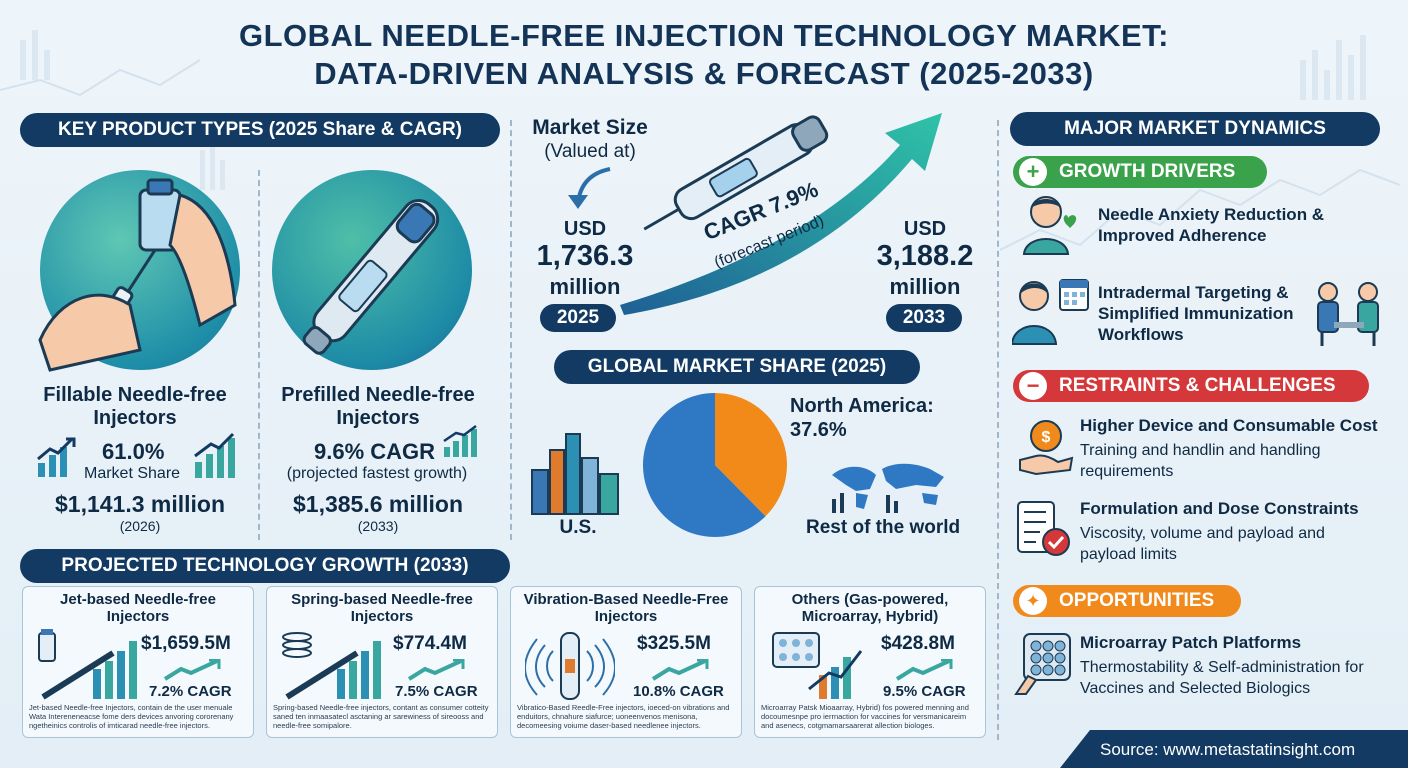 The image size is (1408, 768). What do you see at coordinates (925, 286) in the screenshot?
I see `end-unit: million` at bounding box center [925, 286].